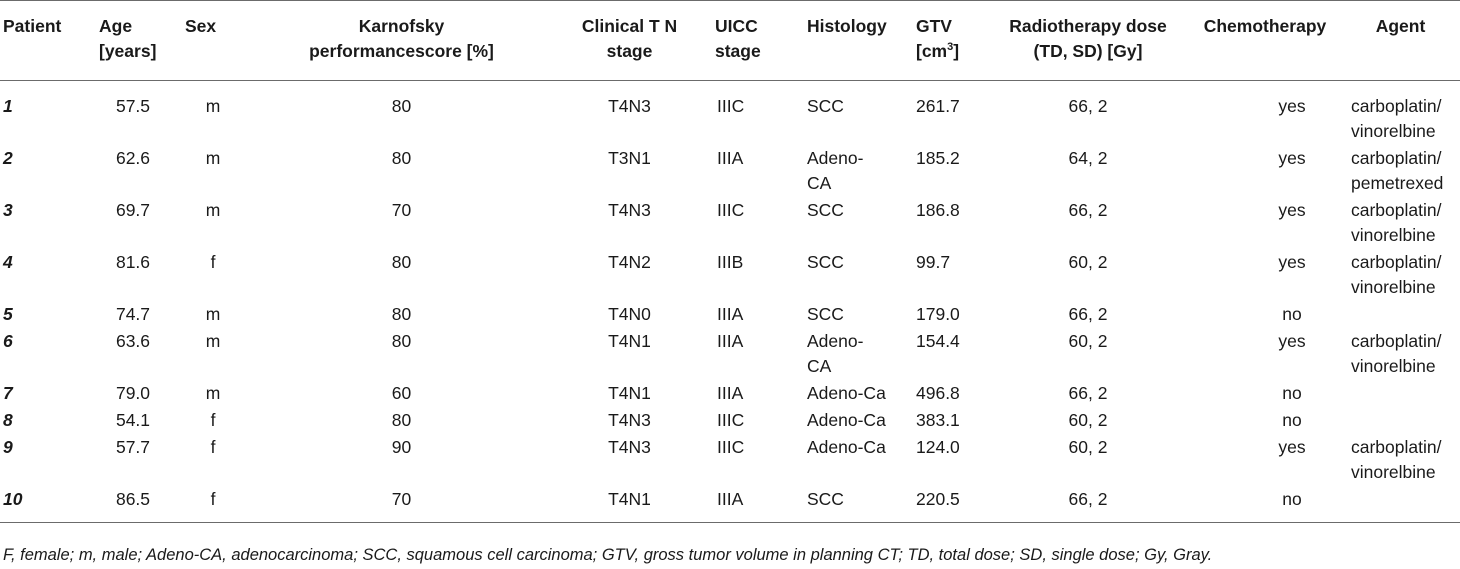 The image size is (1460, 569). Describe the element at coordinates (401, 393) in the screenshot. I see `cell-kps: 60` at that location.